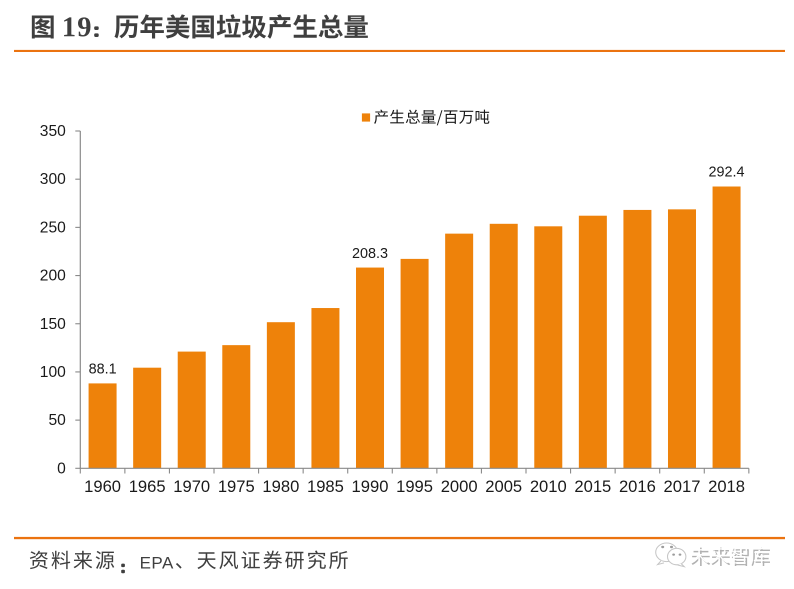 The height and width of the screenshot is (589, 794). I want to click on svg-text: 1980, so click(280, 486).